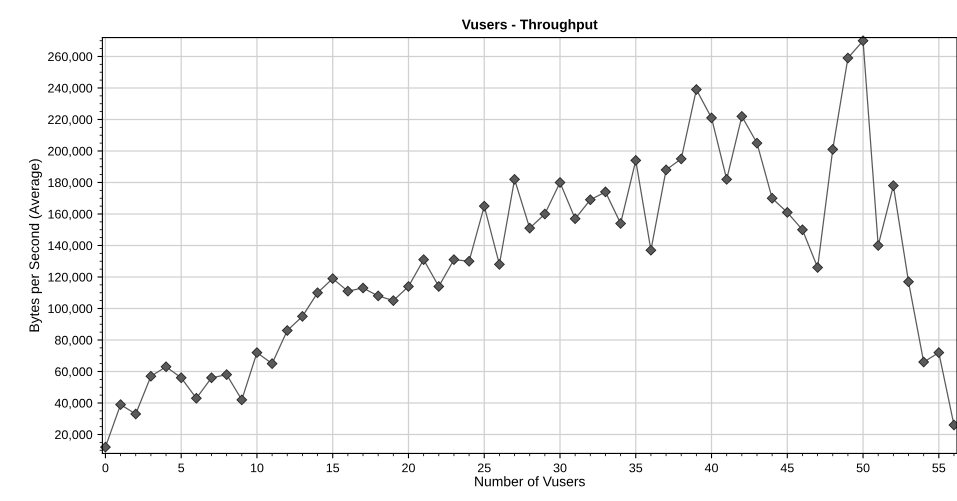  What do you see at coordinates (408, 467) in the screenshot?
I see `x-tick-label: 20` at bounding box center [408, 467].